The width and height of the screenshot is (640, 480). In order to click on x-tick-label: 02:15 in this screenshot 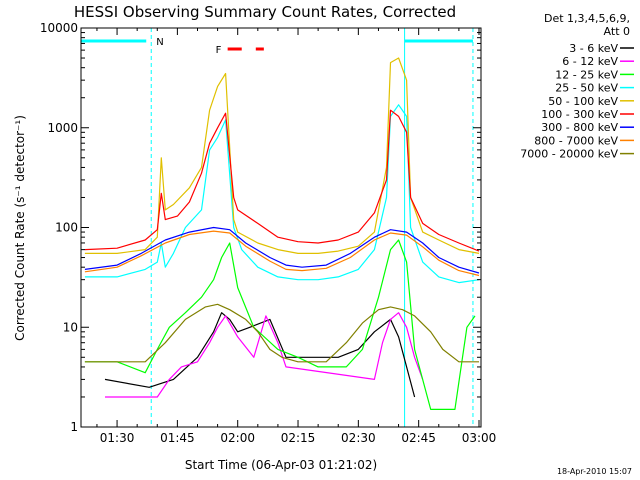, I will do `click(298, 438)`.